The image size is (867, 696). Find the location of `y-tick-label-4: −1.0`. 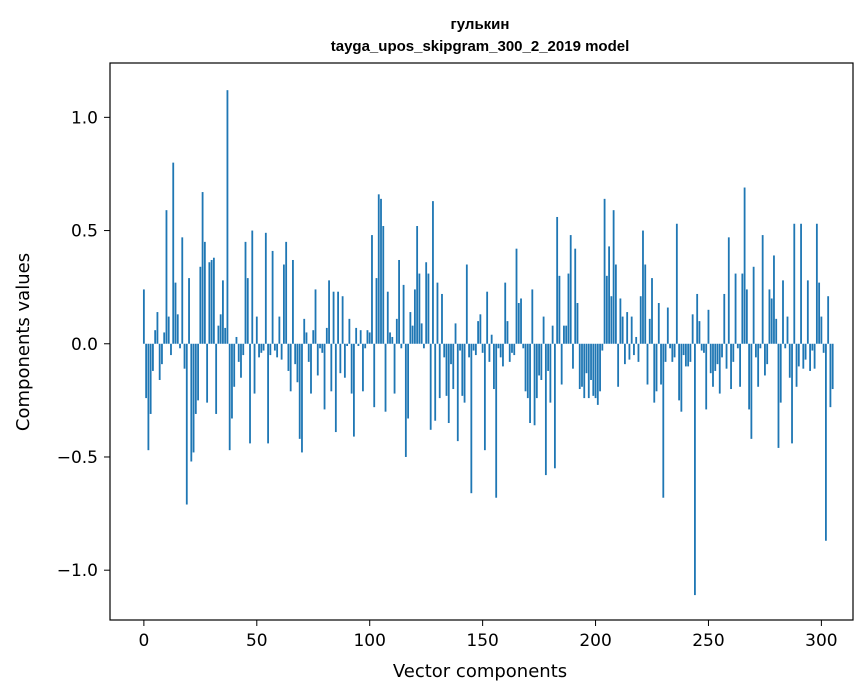

y-tick-label-4: −1.0 is located at coordinates (77, 571).